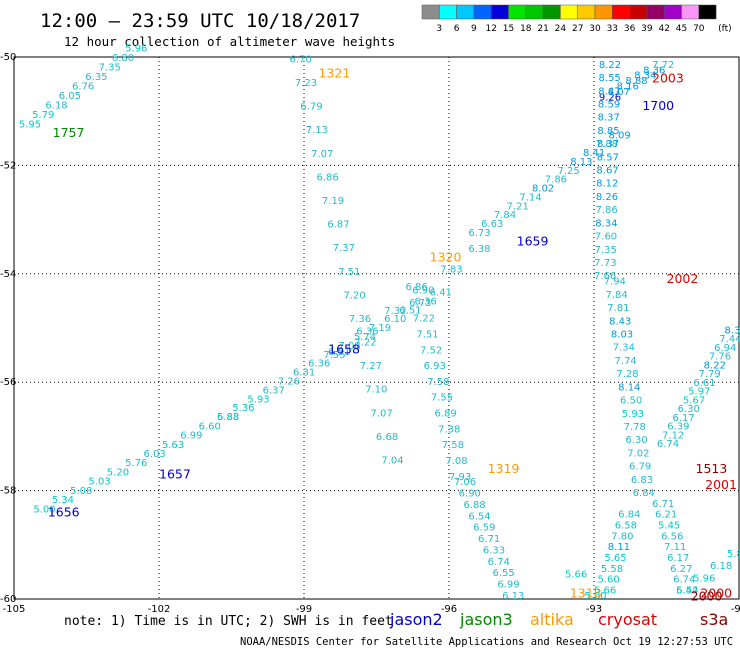 The height and width of the screenshot is (650, 740). Describe the element at coordinates (732, 330) in the screenshot. I see `wave-height-value: 8.3` at that location.